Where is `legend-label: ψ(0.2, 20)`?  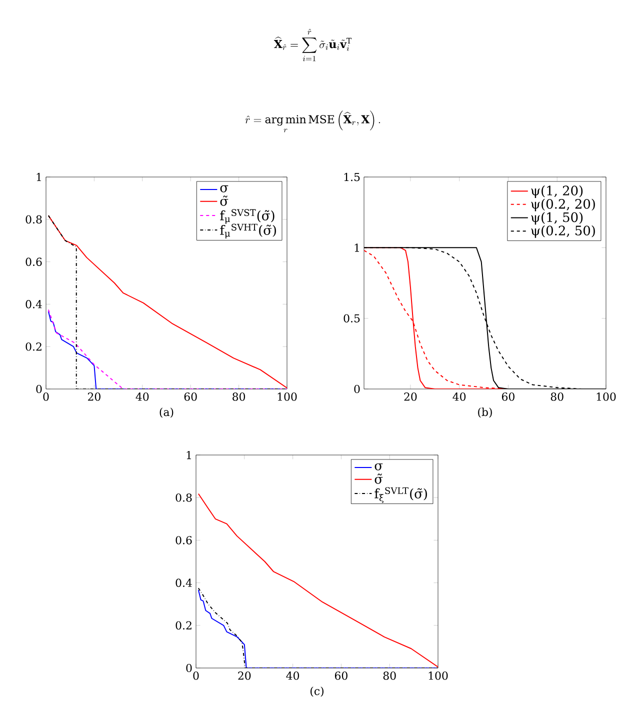
legend-label: ψ(0.2, 20) is located at coordinates (563, 205).